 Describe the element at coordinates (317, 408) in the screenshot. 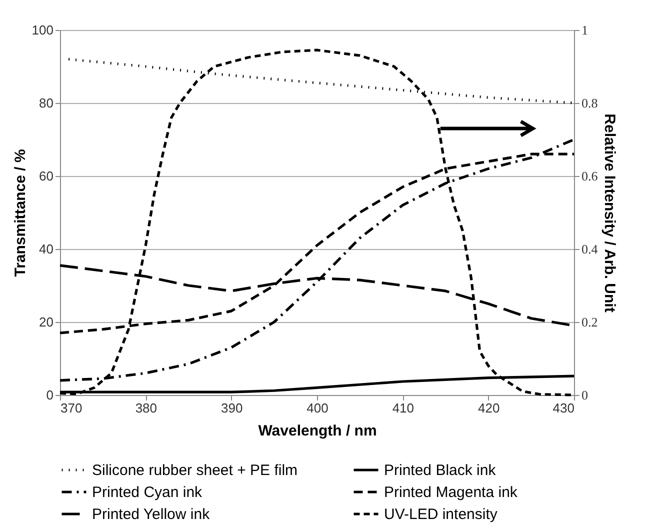

I see `x-tick-label: 400` at that location.